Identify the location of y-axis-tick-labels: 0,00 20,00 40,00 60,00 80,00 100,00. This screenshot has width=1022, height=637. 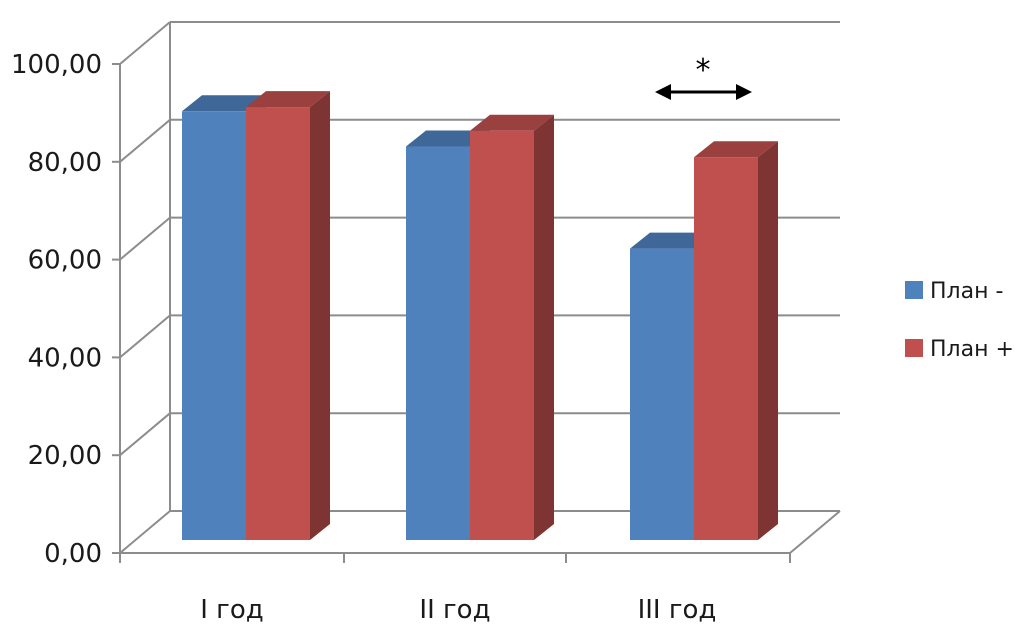
(56, 309).